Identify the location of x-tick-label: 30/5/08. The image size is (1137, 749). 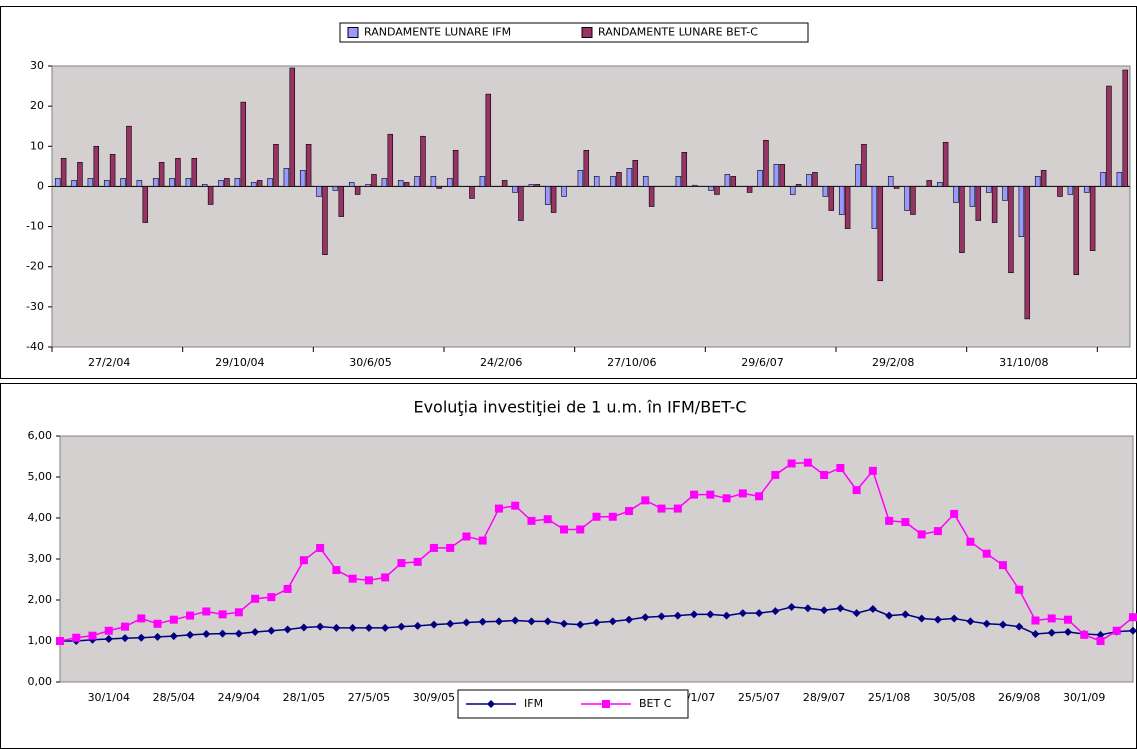
(954, 697).